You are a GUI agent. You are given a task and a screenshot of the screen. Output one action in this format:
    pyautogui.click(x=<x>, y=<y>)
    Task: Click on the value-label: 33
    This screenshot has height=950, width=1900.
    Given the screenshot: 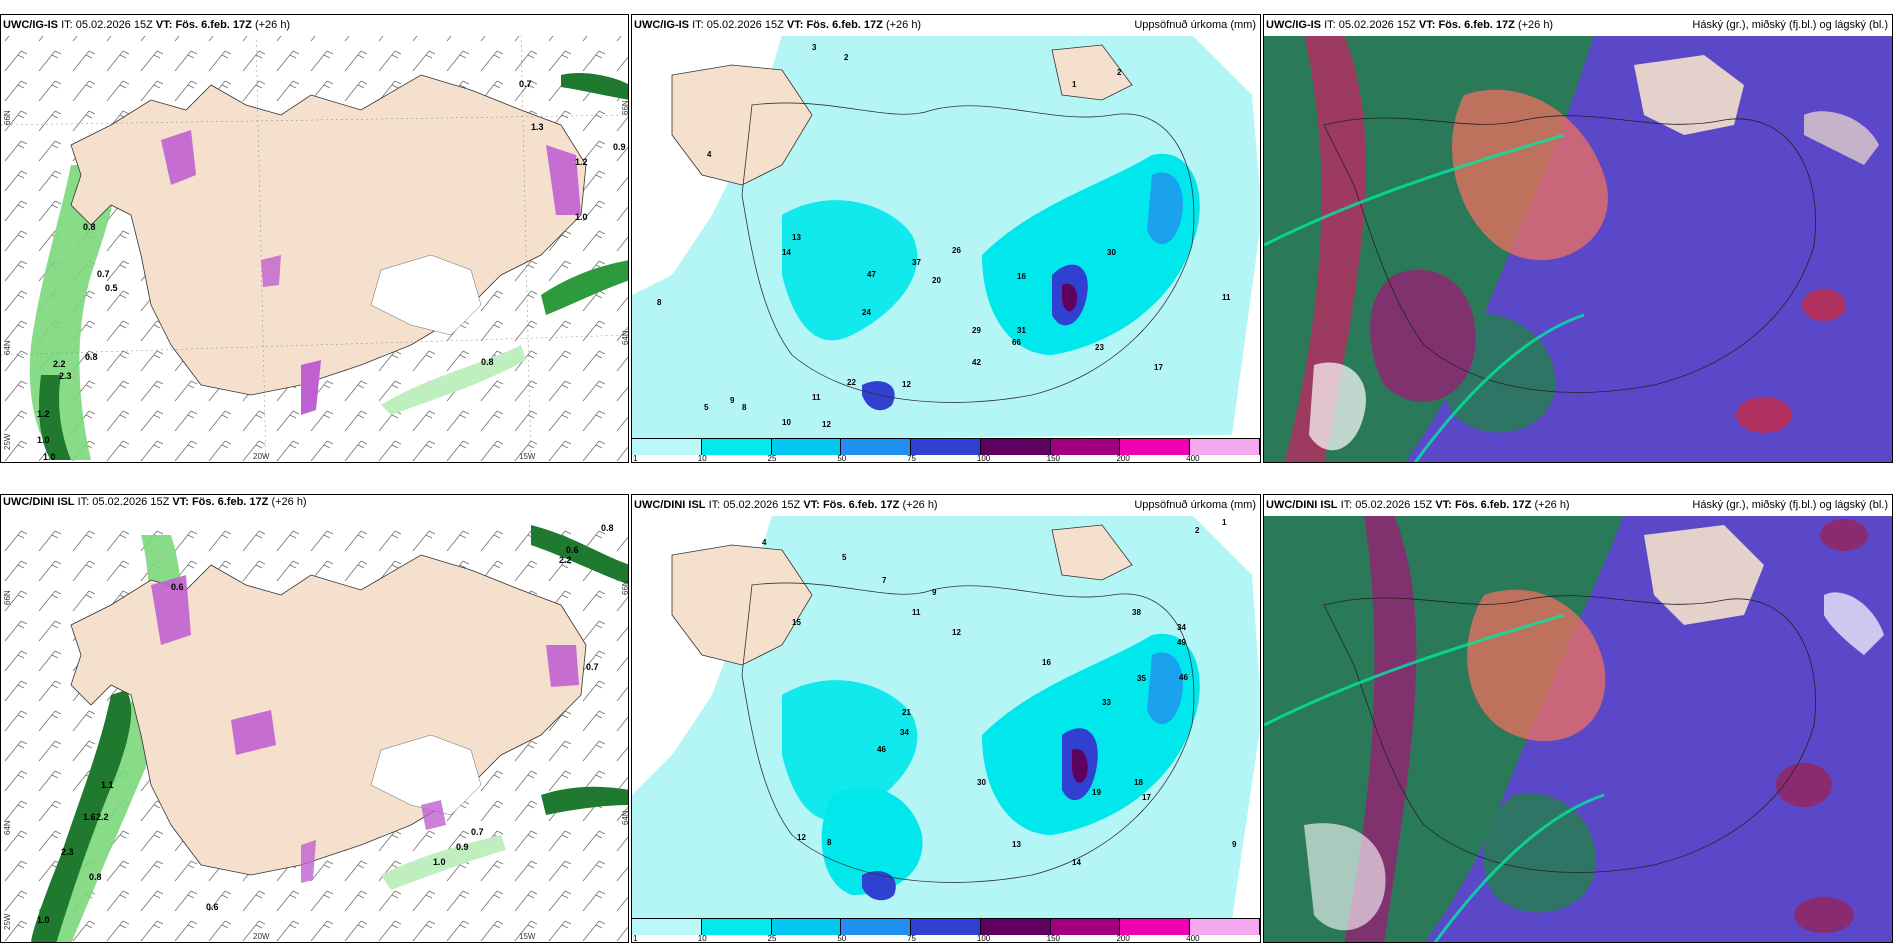 What is the action you would take?
    pyautogui.click(x=1106, y=702)
    